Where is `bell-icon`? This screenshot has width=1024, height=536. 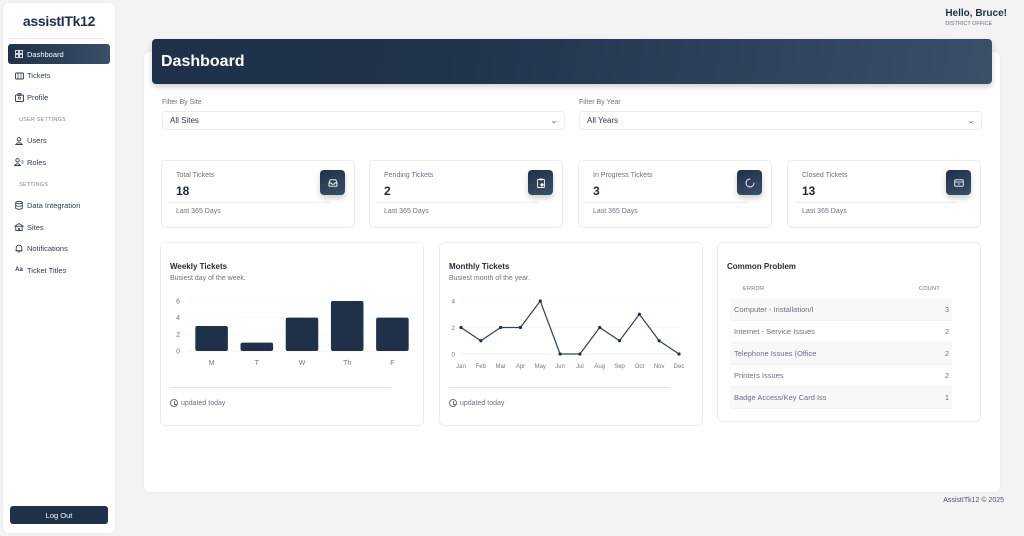 bell-icon is located at coordinates (19, 248).